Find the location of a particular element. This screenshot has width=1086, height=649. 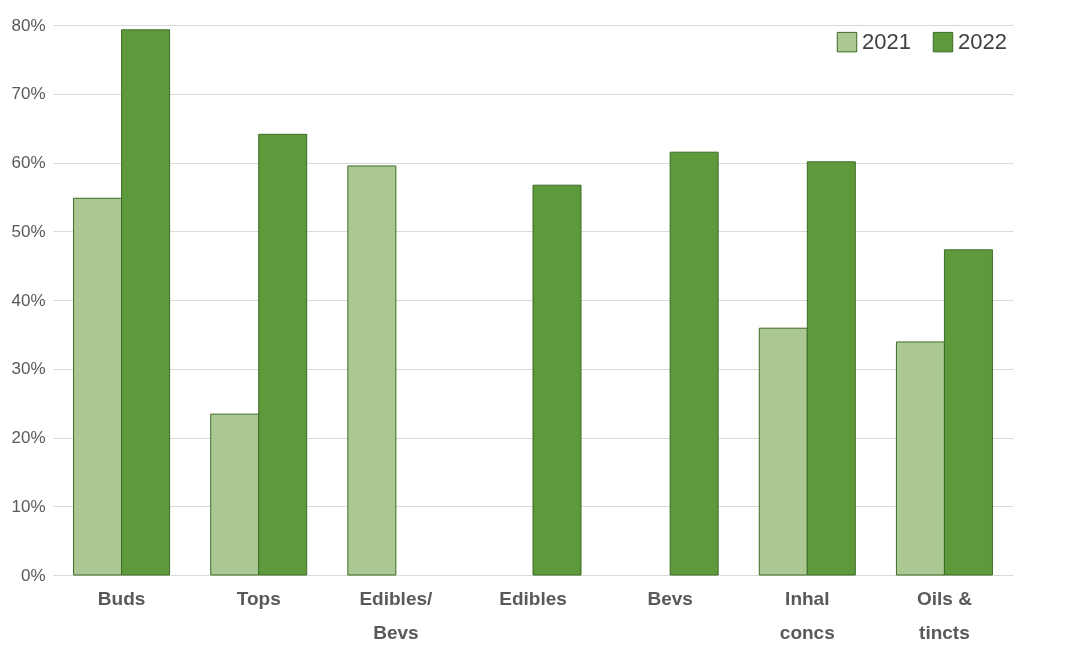

x-tick-label: Edibles is located at coordinates (533, 598).